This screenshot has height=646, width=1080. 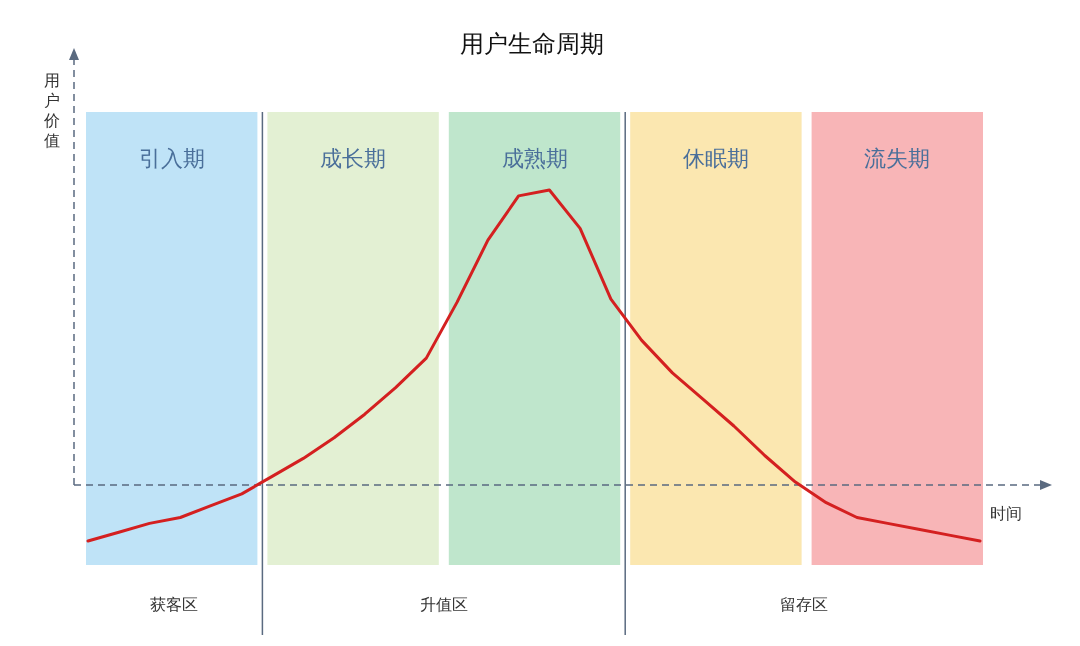 I want to click on text: 升值区, so click(x=443, y=604).